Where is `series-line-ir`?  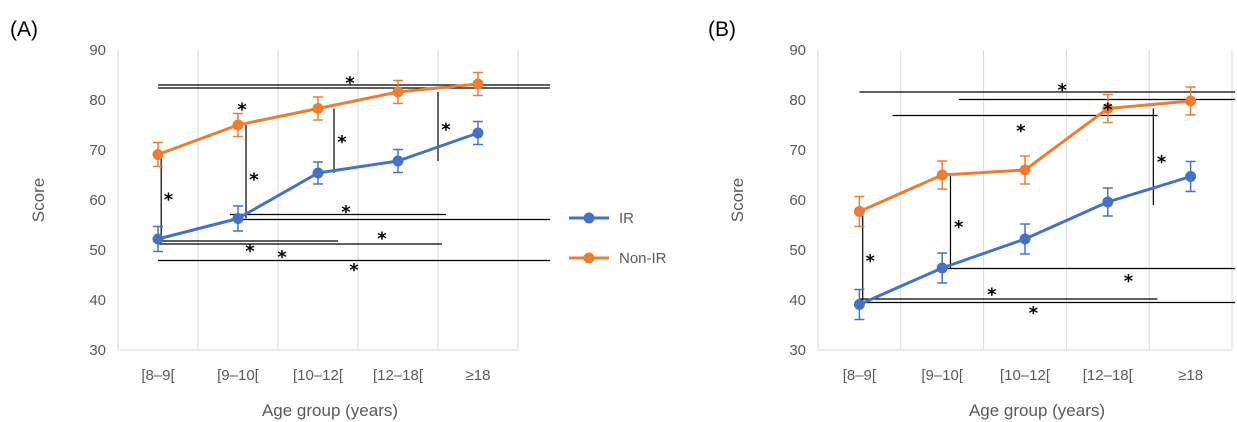
series-line-ir is located at coordinates (318, 186).